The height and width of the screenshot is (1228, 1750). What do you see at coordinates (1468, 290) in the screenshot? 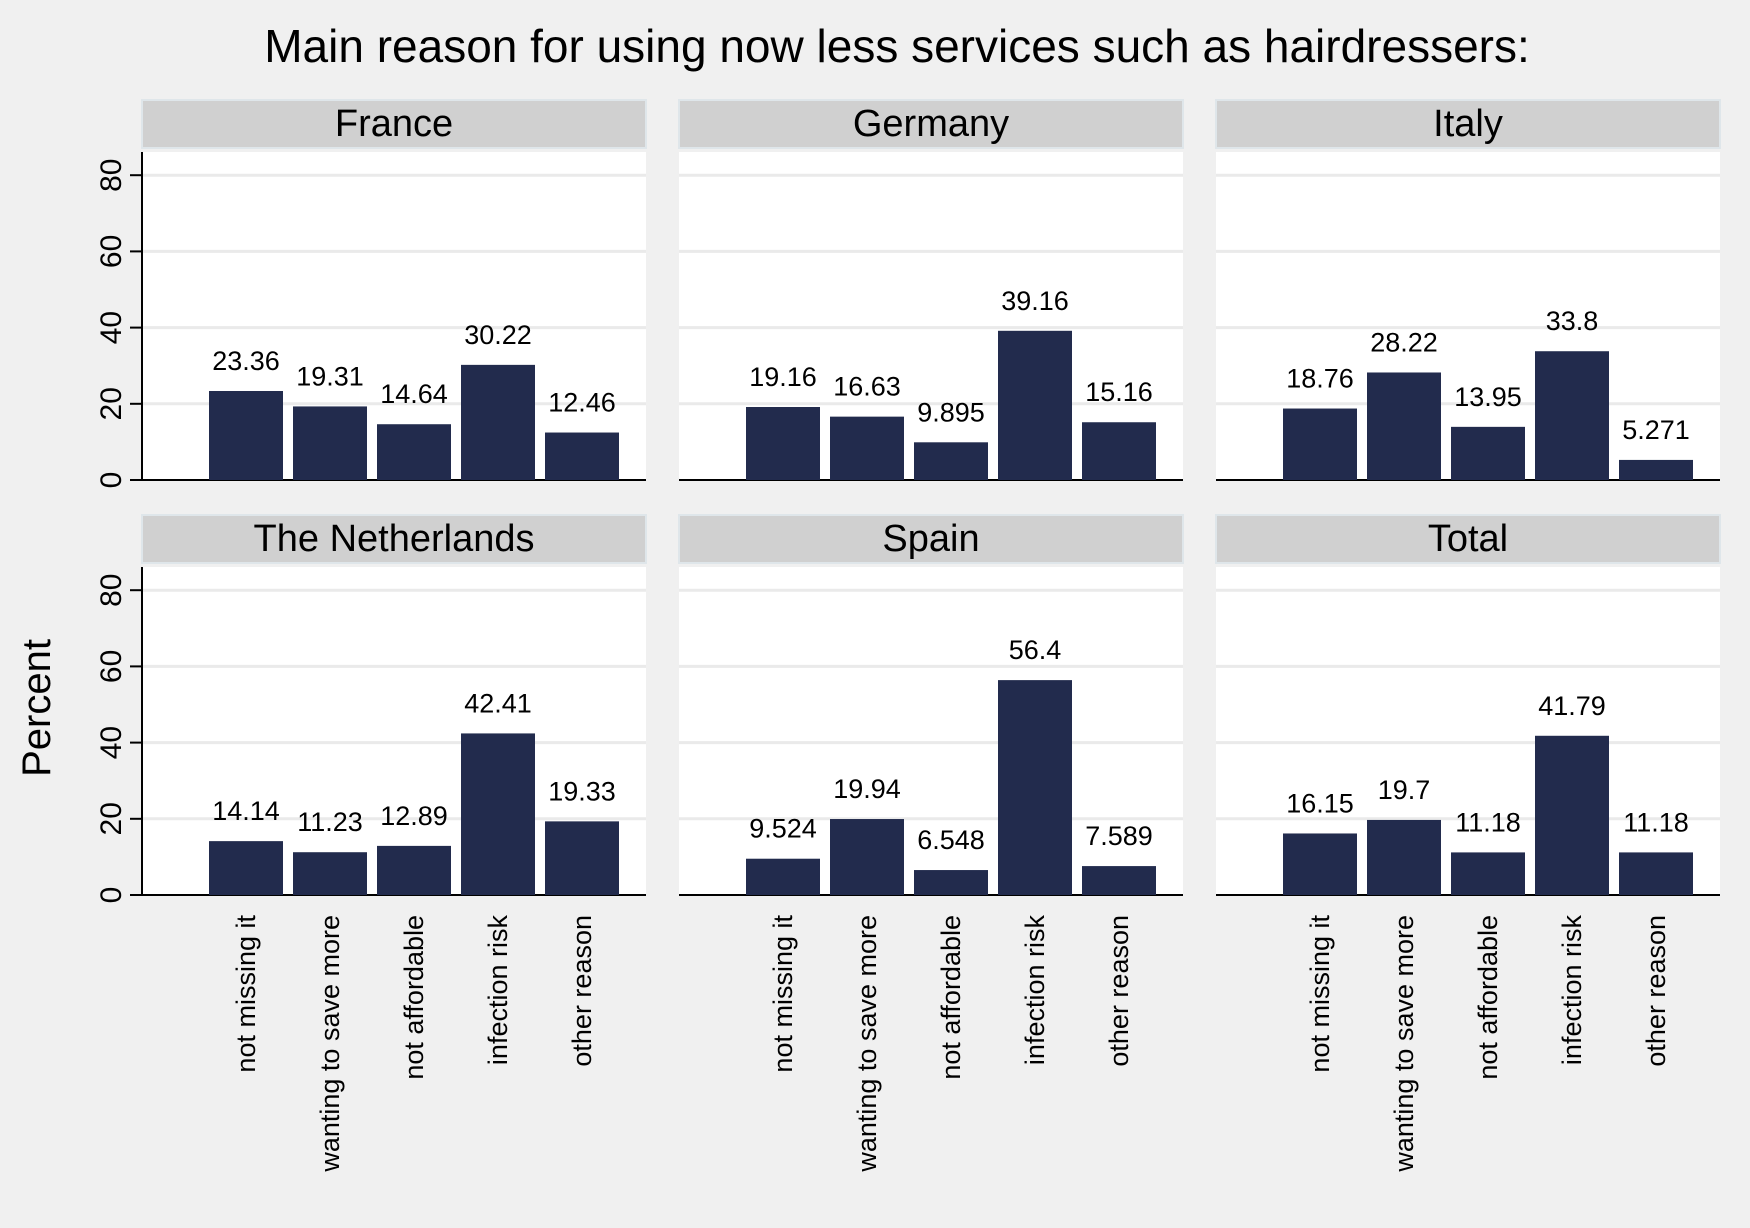
I see `panel-italy: Italy 18.76 28.22 13.95 33.8 5.271` at bounding box center [1468, 290].